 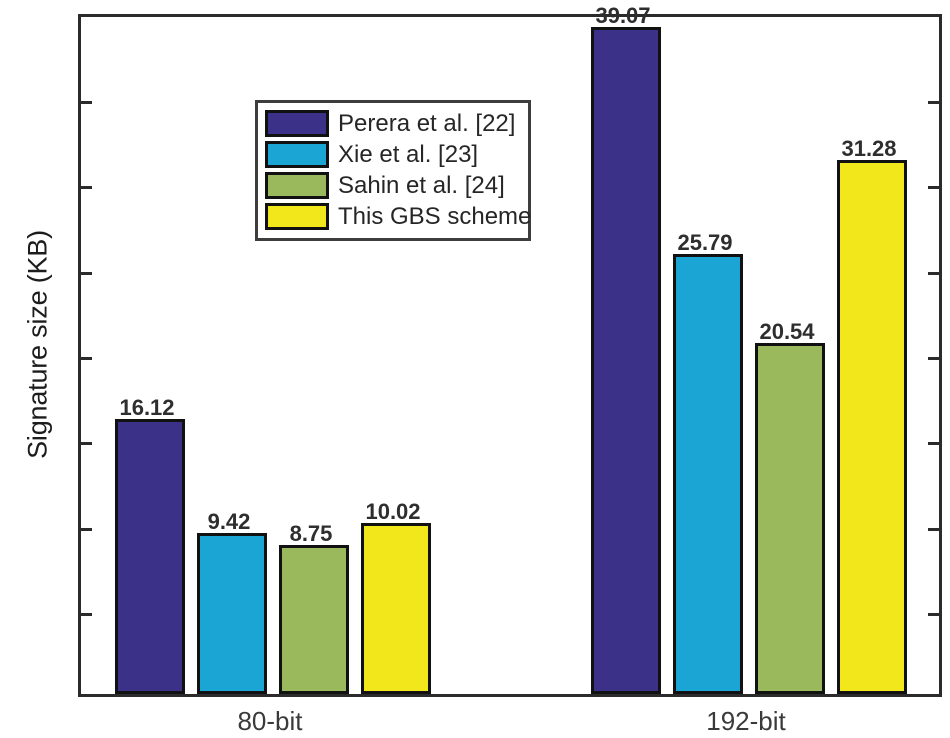 I want to click on bar-value-label: 31.28, so click(x=869, y=148).